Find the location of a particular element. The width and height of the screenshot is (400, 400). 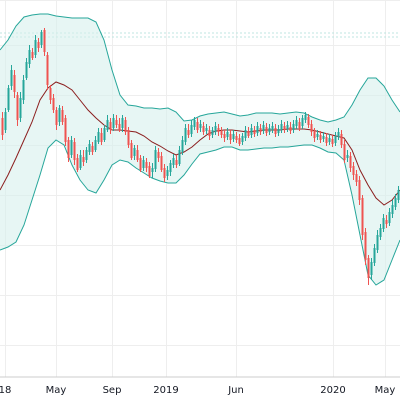

x-tick-label: Sep is located at coordinates (112, 390).